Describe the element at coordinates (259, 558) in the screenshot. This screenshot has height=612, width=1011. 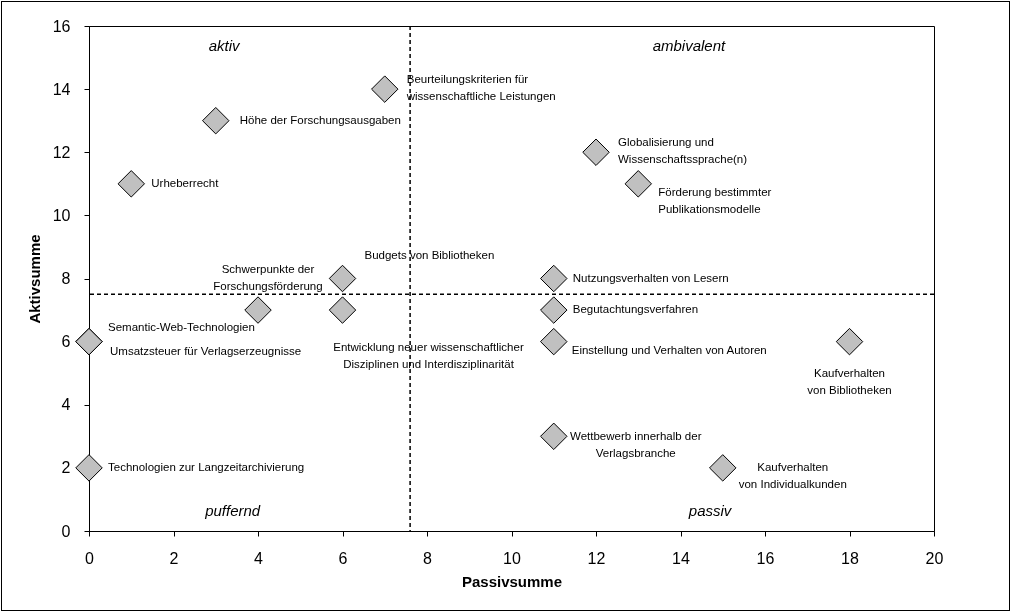
I see `x-tick-label: 4` at that location.